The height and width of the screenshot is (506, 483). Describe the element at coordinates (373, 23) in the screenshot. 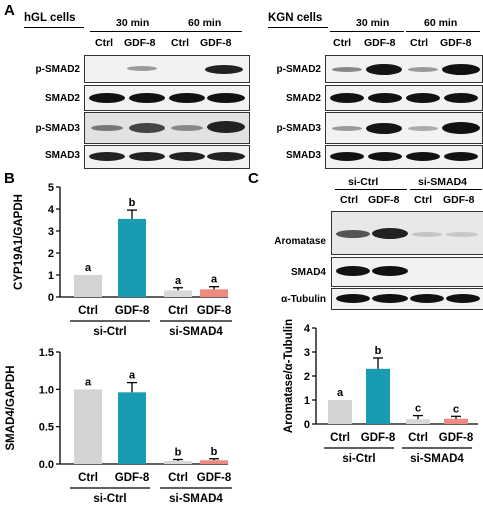

I see `kgn-time-30: 30 min` at that location.